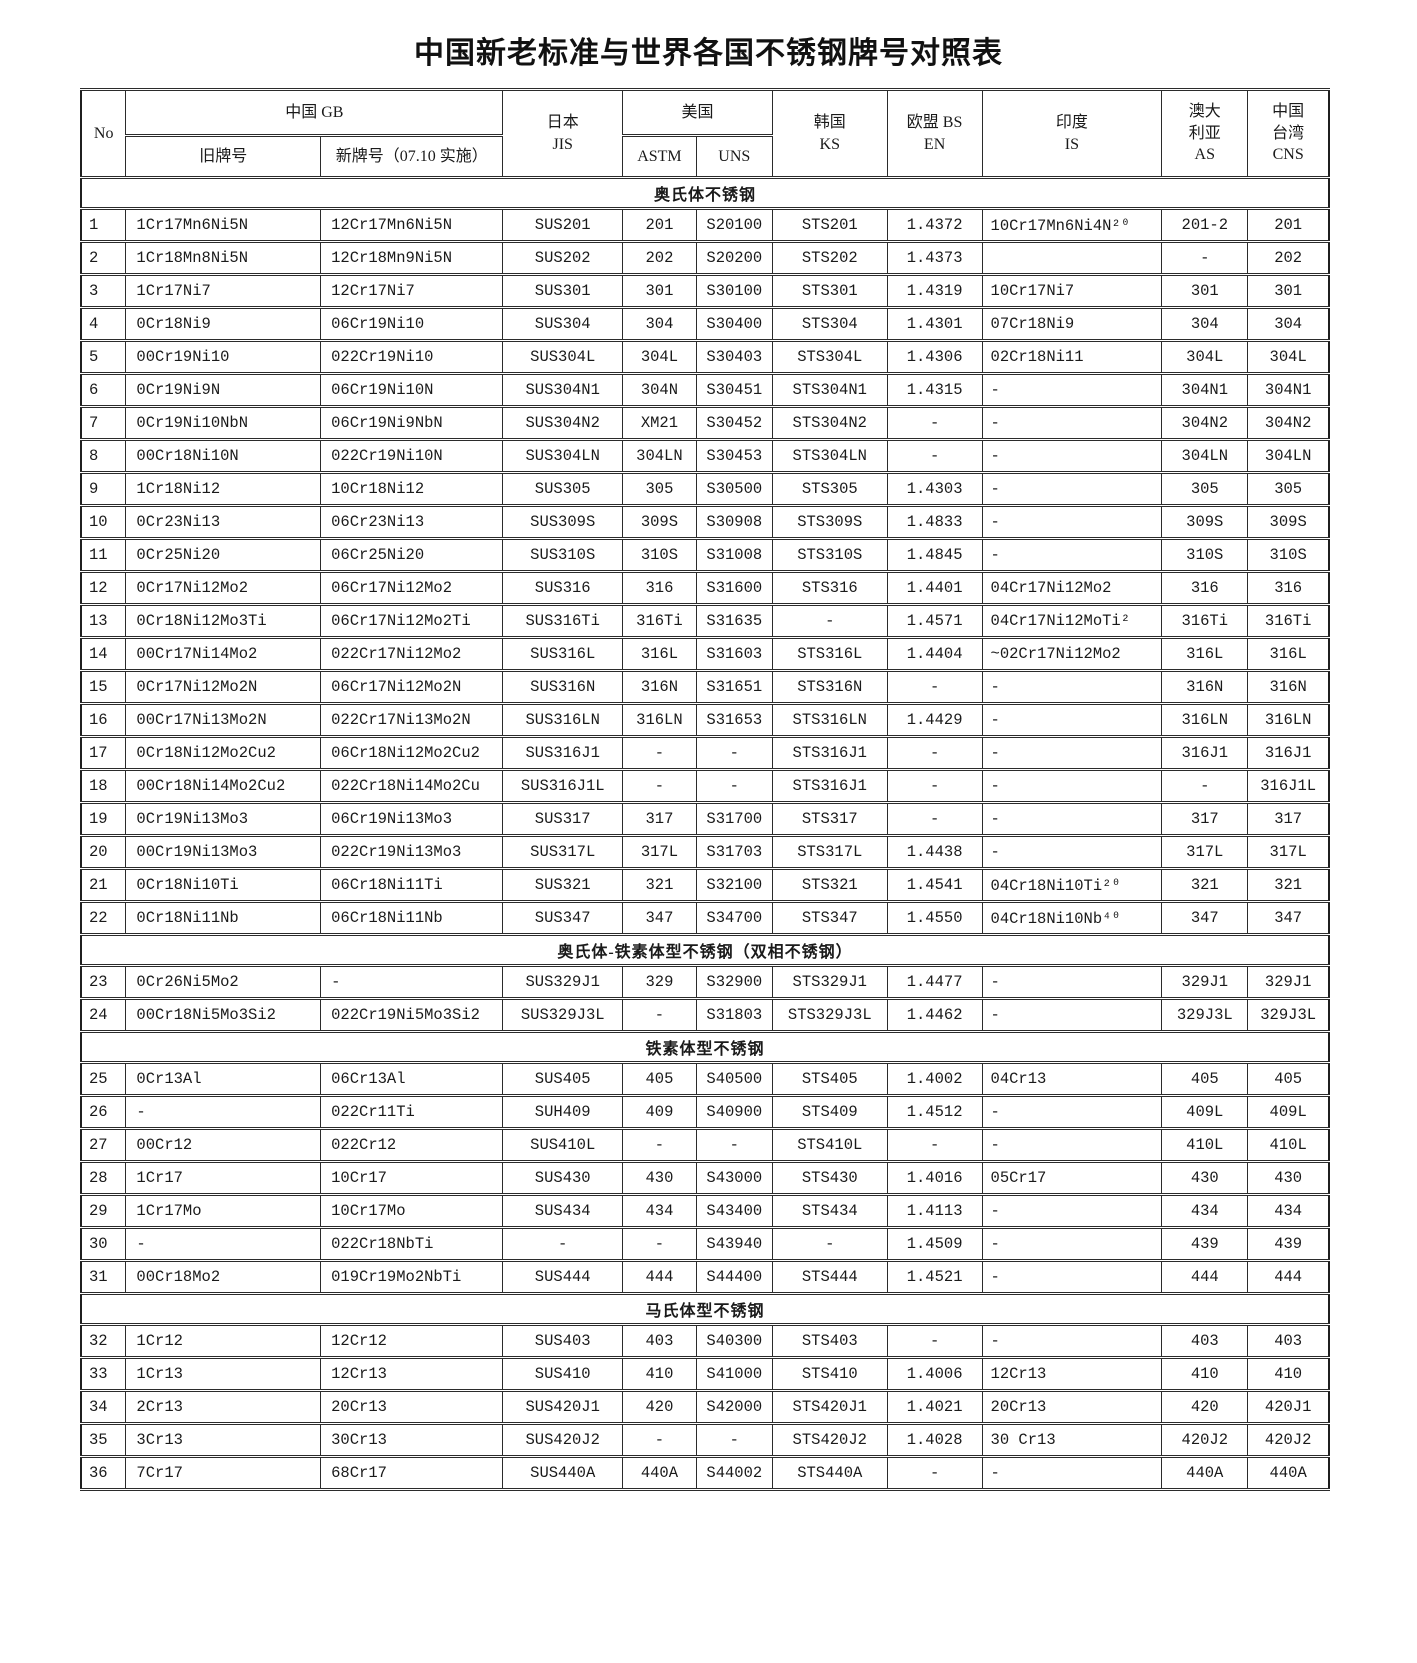 This screenshot has height=1663, width=1417. Describe the element at coordinates (412, 1440) in the screenshot. I see `cell-gb-new: 30Cr13` at that location.